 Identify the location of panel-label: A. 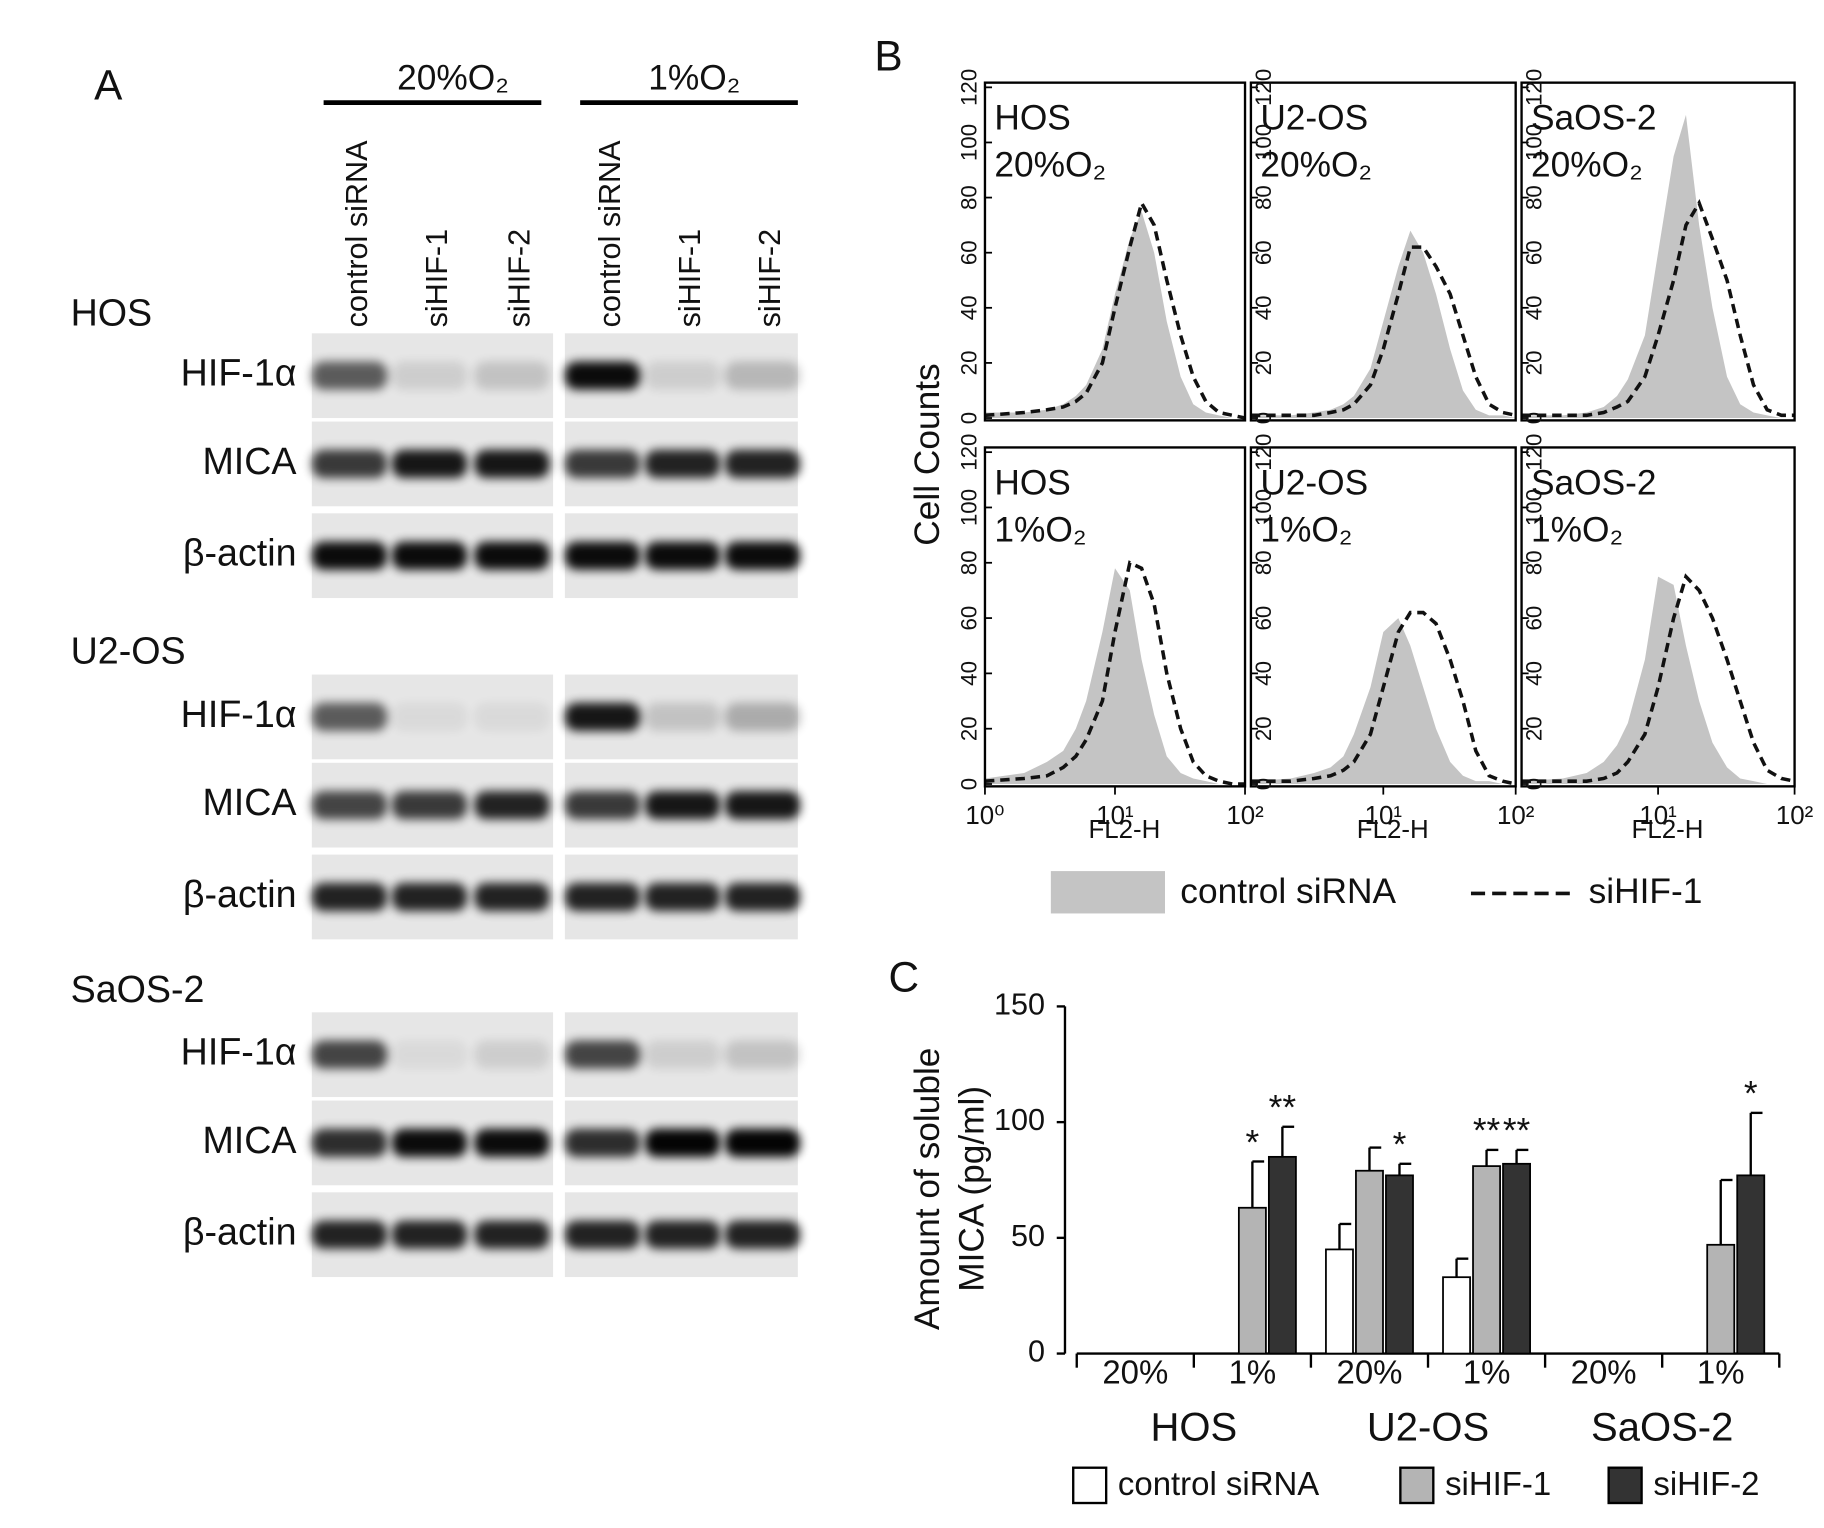
(108, 85).